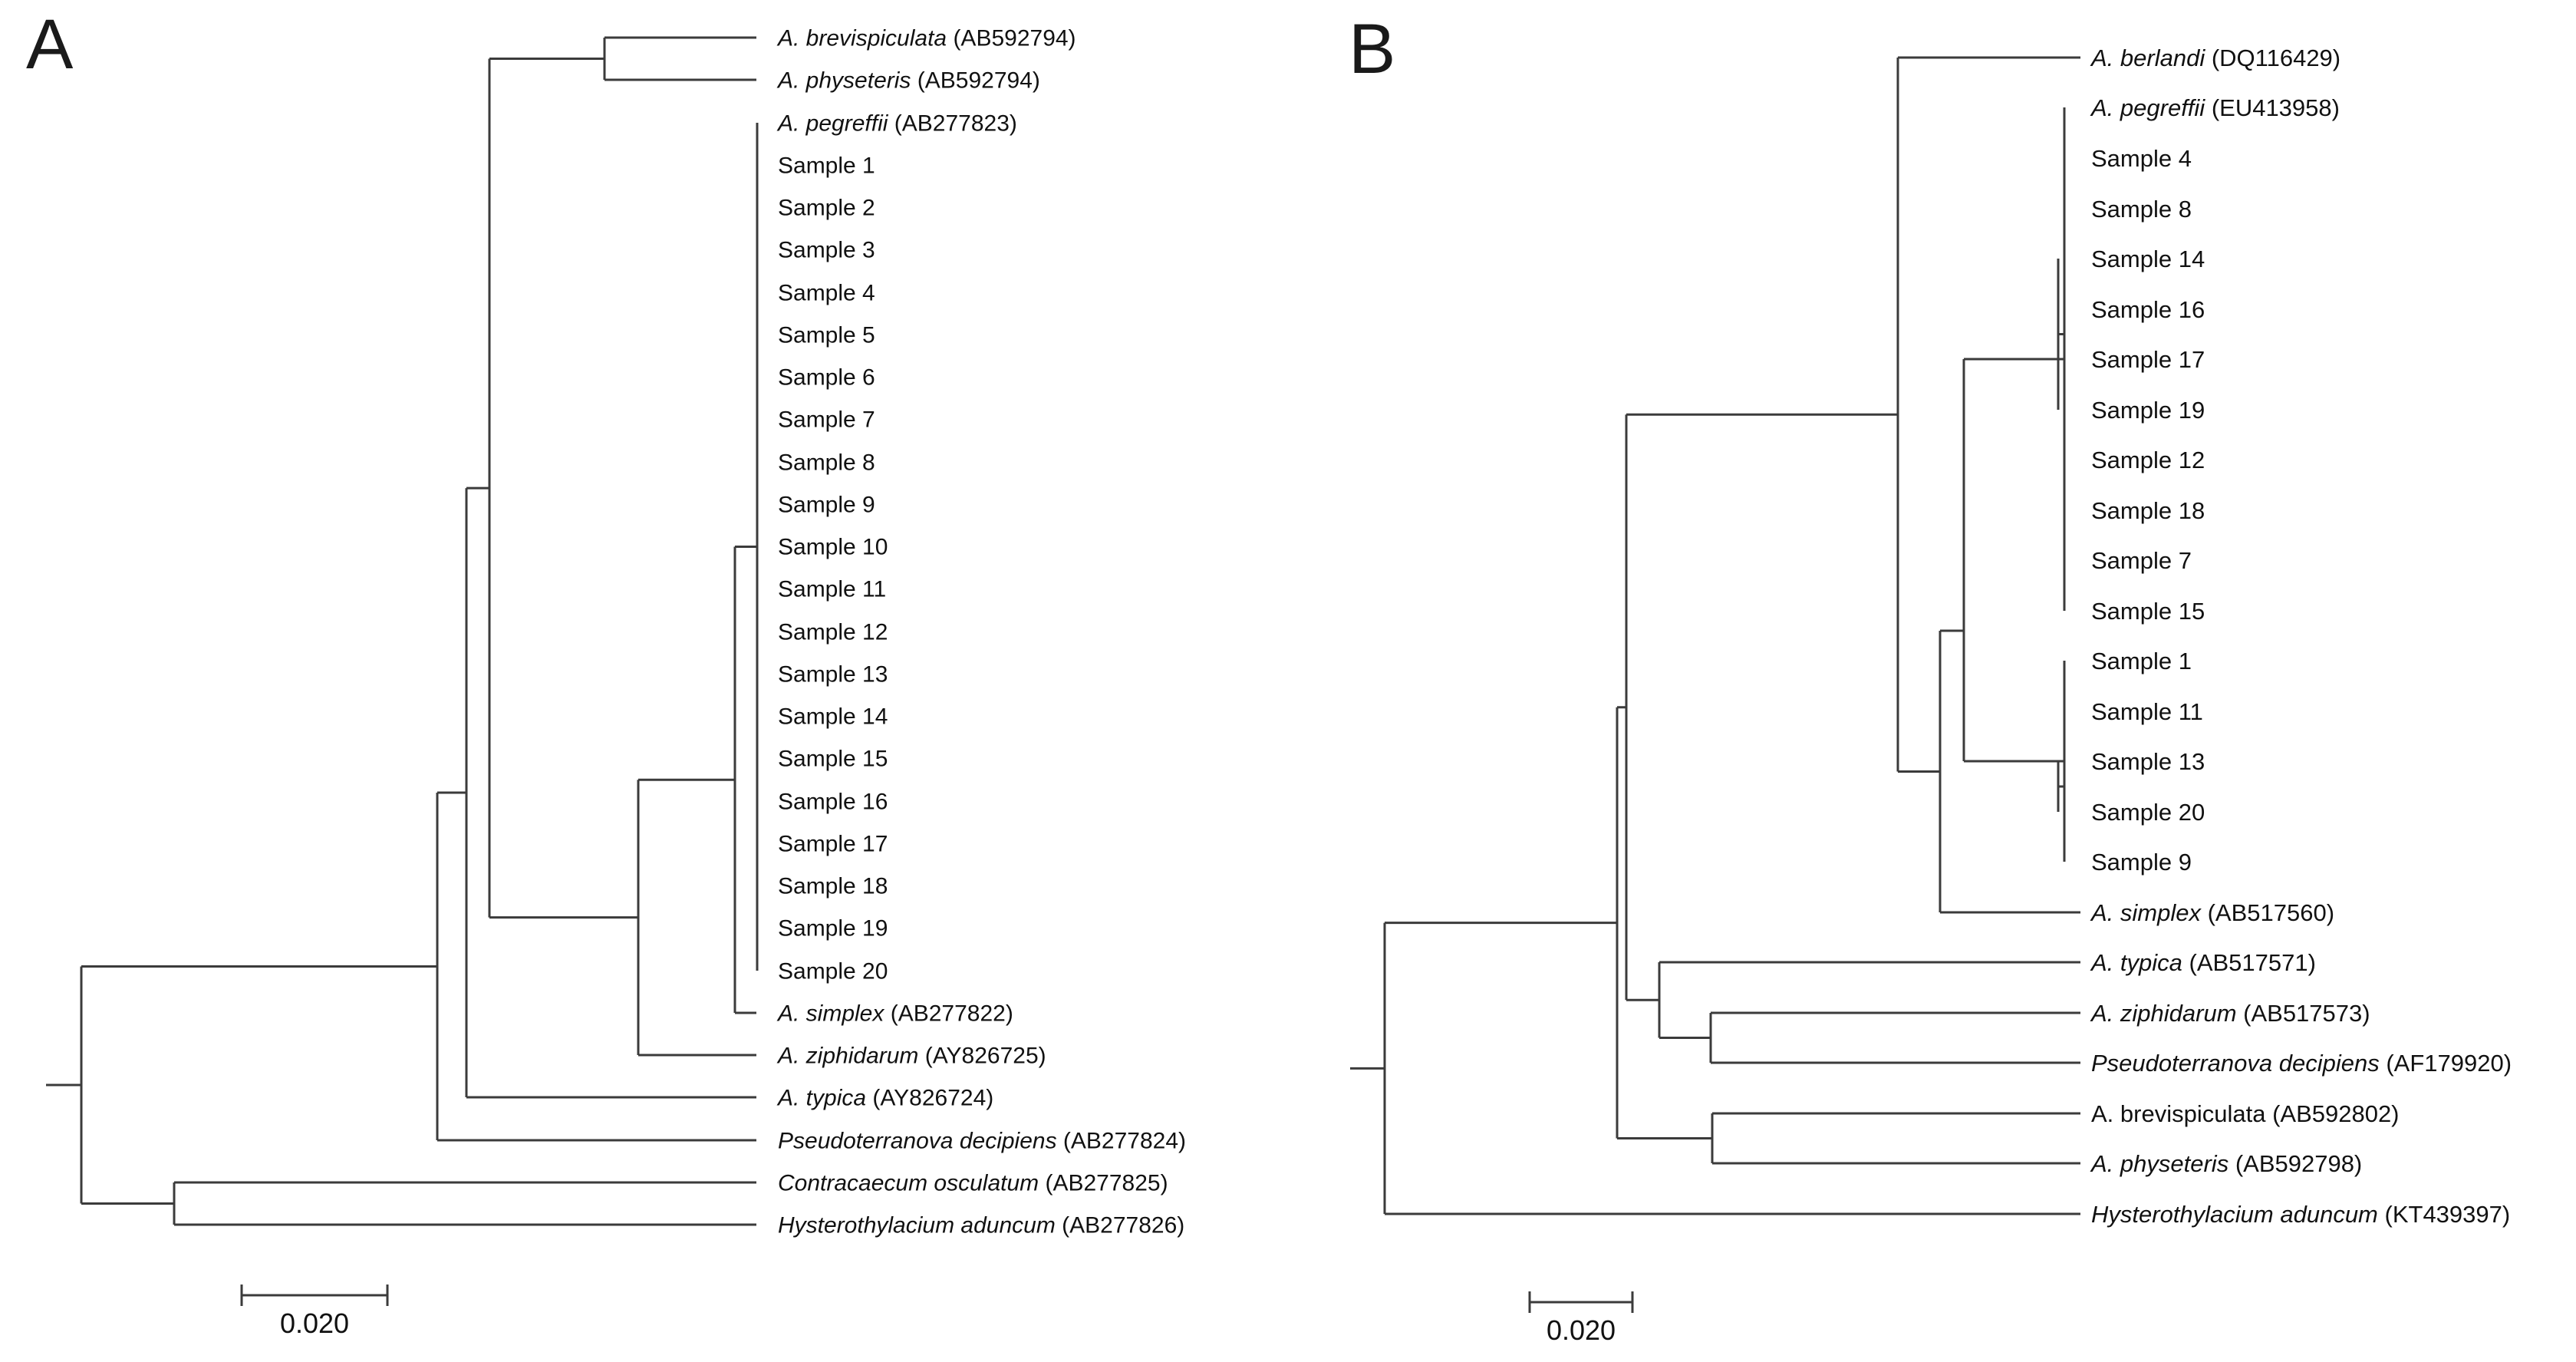 The width and height of the screenshot is (2576, 1362). Describe the element at coordinates (981, 1225) in the screenshot. I see `leaf-label: Hysterothylacium aduncum (AB277826)` at that location.